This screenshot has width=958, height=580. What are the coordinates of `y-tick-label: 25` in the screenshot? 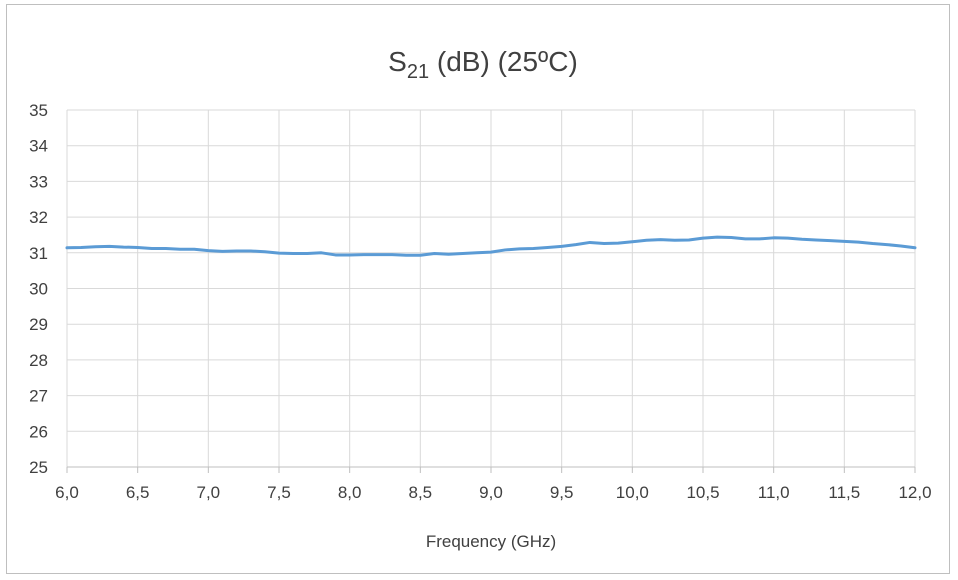 It's located at (38, 467).